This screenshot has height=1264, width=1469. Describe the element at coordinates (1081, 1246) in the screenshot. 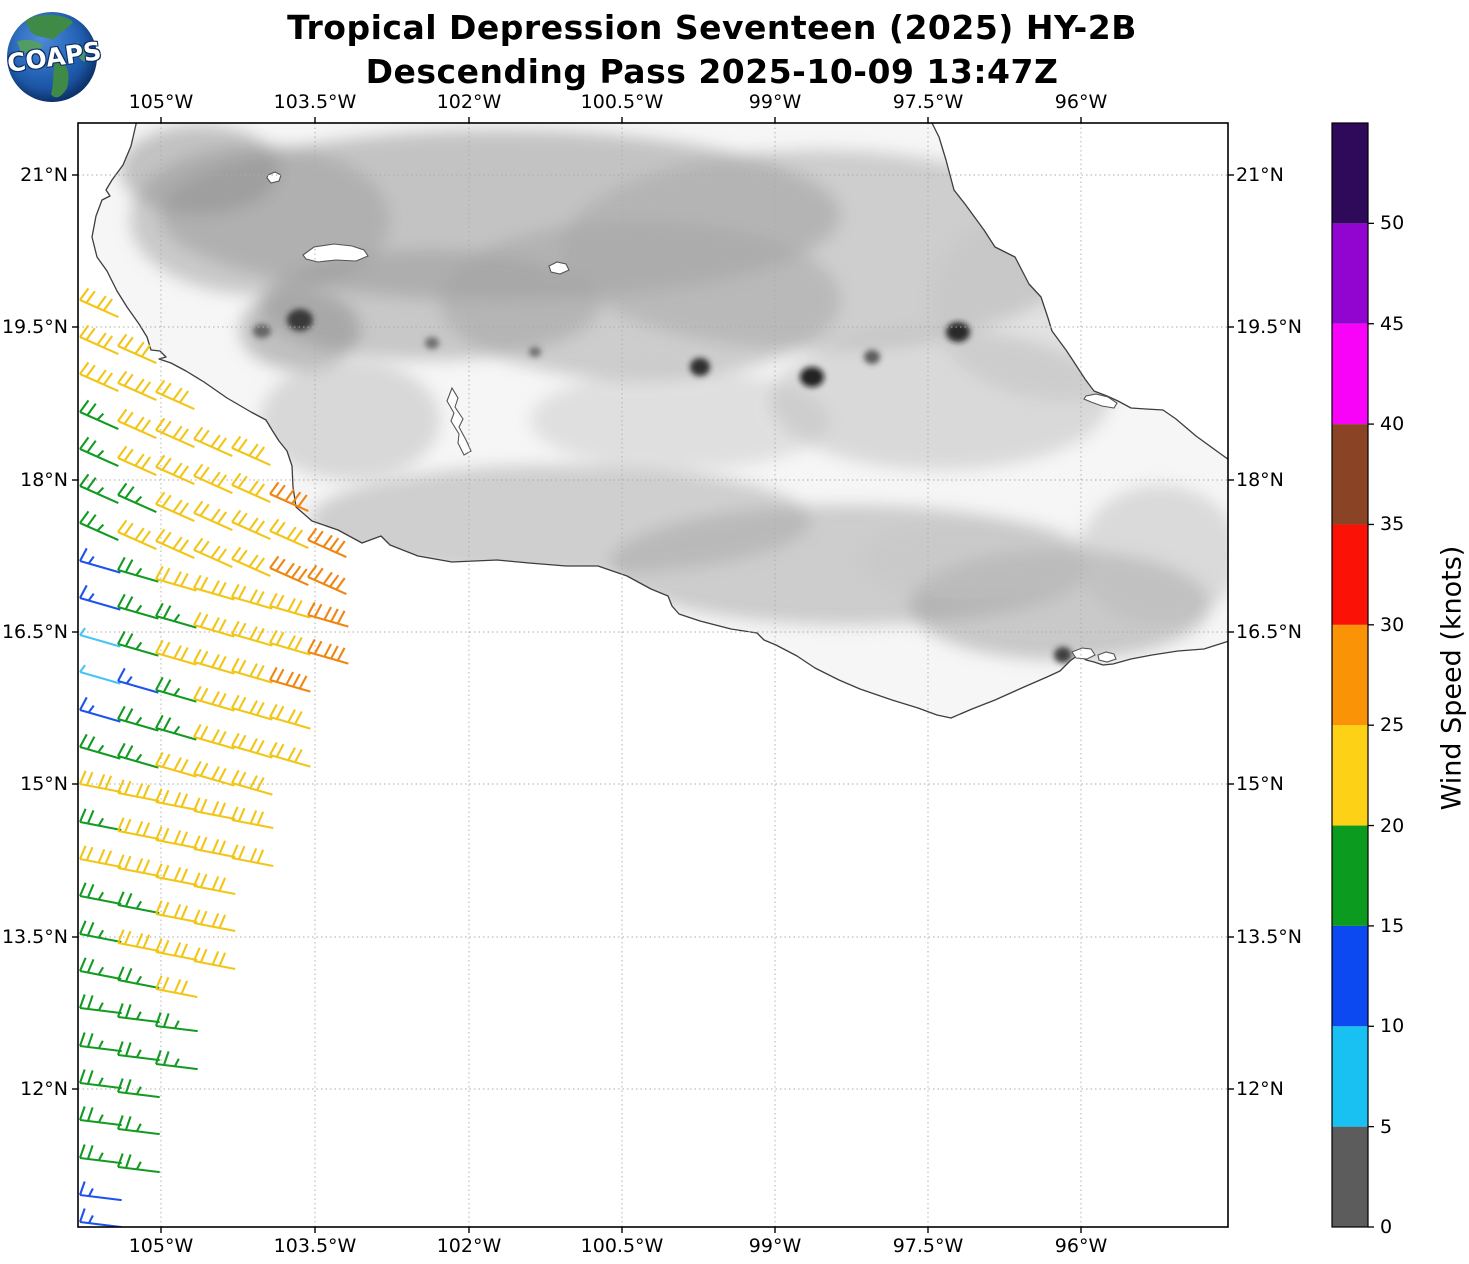

I see `lon-tick-label-bottom: 96°W` at that location.